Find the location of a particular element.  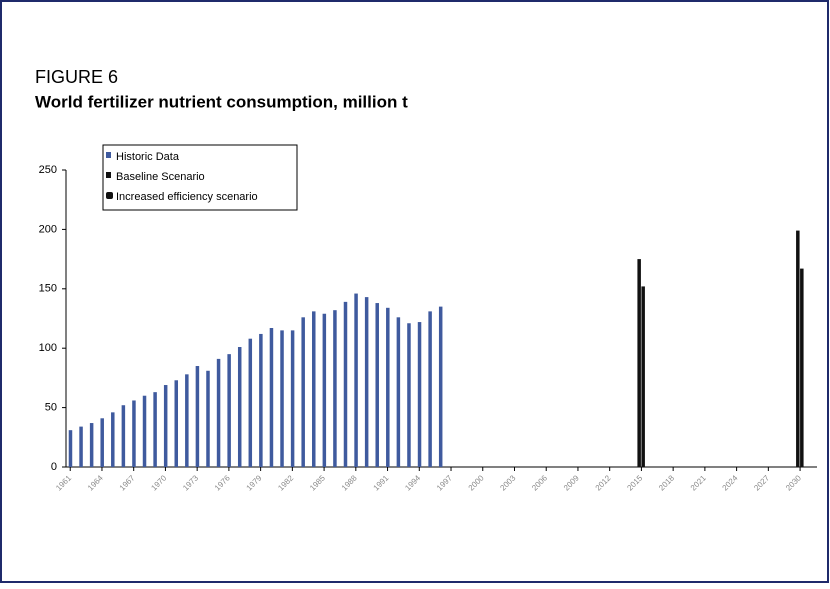

y-tick-label: 150 is located at coordinates (48, 289).